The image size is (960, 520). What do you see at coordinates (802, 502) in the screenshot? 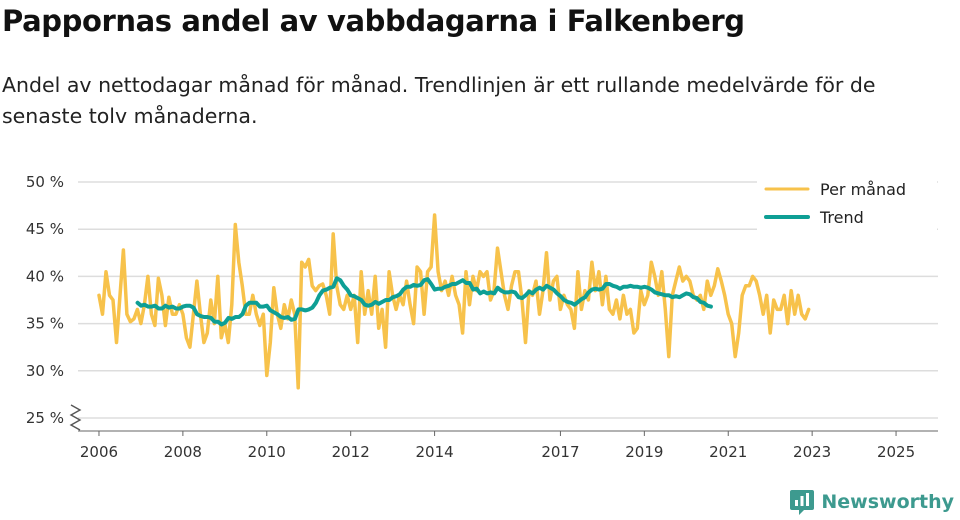
I see `newsworthy-logo-icon` at bounding box center [802, 502].